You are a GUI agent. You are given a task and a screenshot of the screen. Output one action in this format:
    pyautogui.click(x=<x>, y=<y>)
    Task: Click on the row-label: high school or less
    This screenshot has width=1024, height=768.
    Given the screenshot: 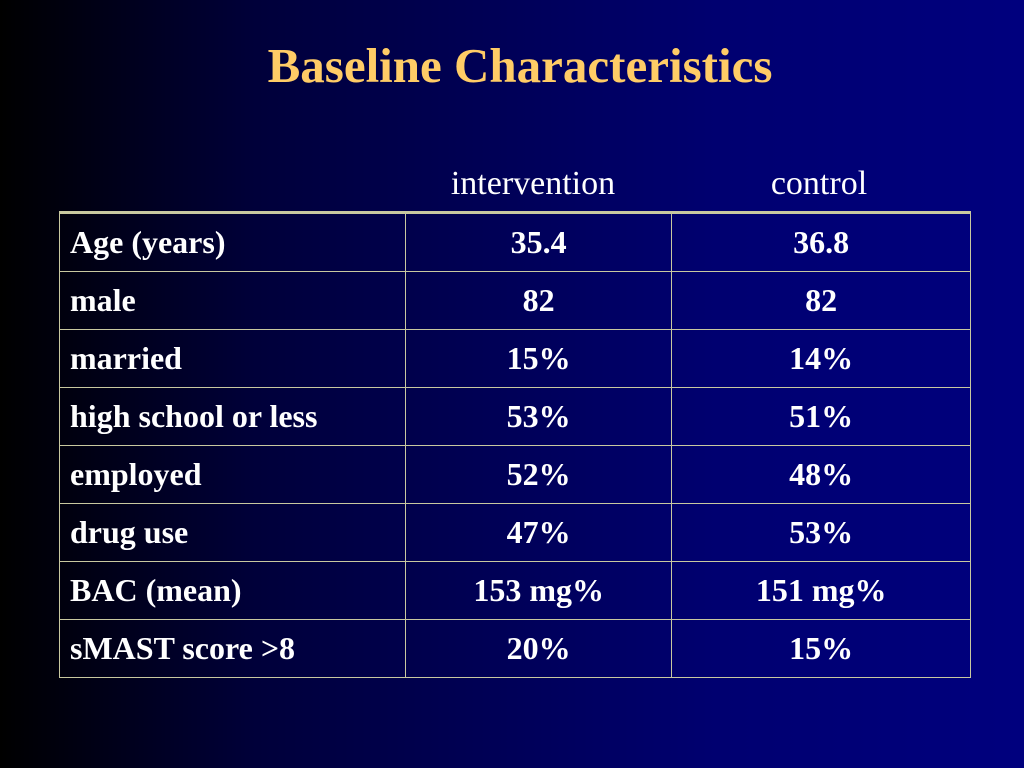 What is the action you would take?
    pyautogui.click(x=232, y=416)
    